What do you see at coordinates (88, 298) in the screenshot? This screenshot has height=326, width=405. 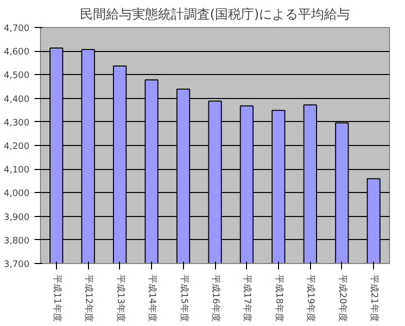 I see `x-tick-label: 平成12年度` at bounding box center [88, 298].